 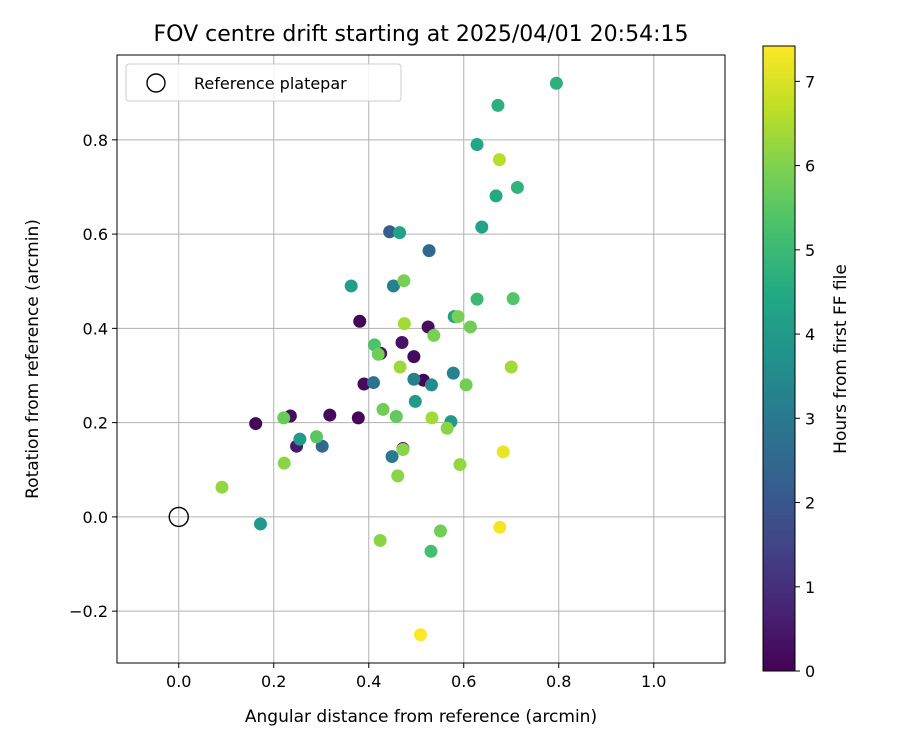 What do you see at coordinates (779, 358) in the screenshot?
I see `colorbar-gradient` at bounding box center [779, 358].